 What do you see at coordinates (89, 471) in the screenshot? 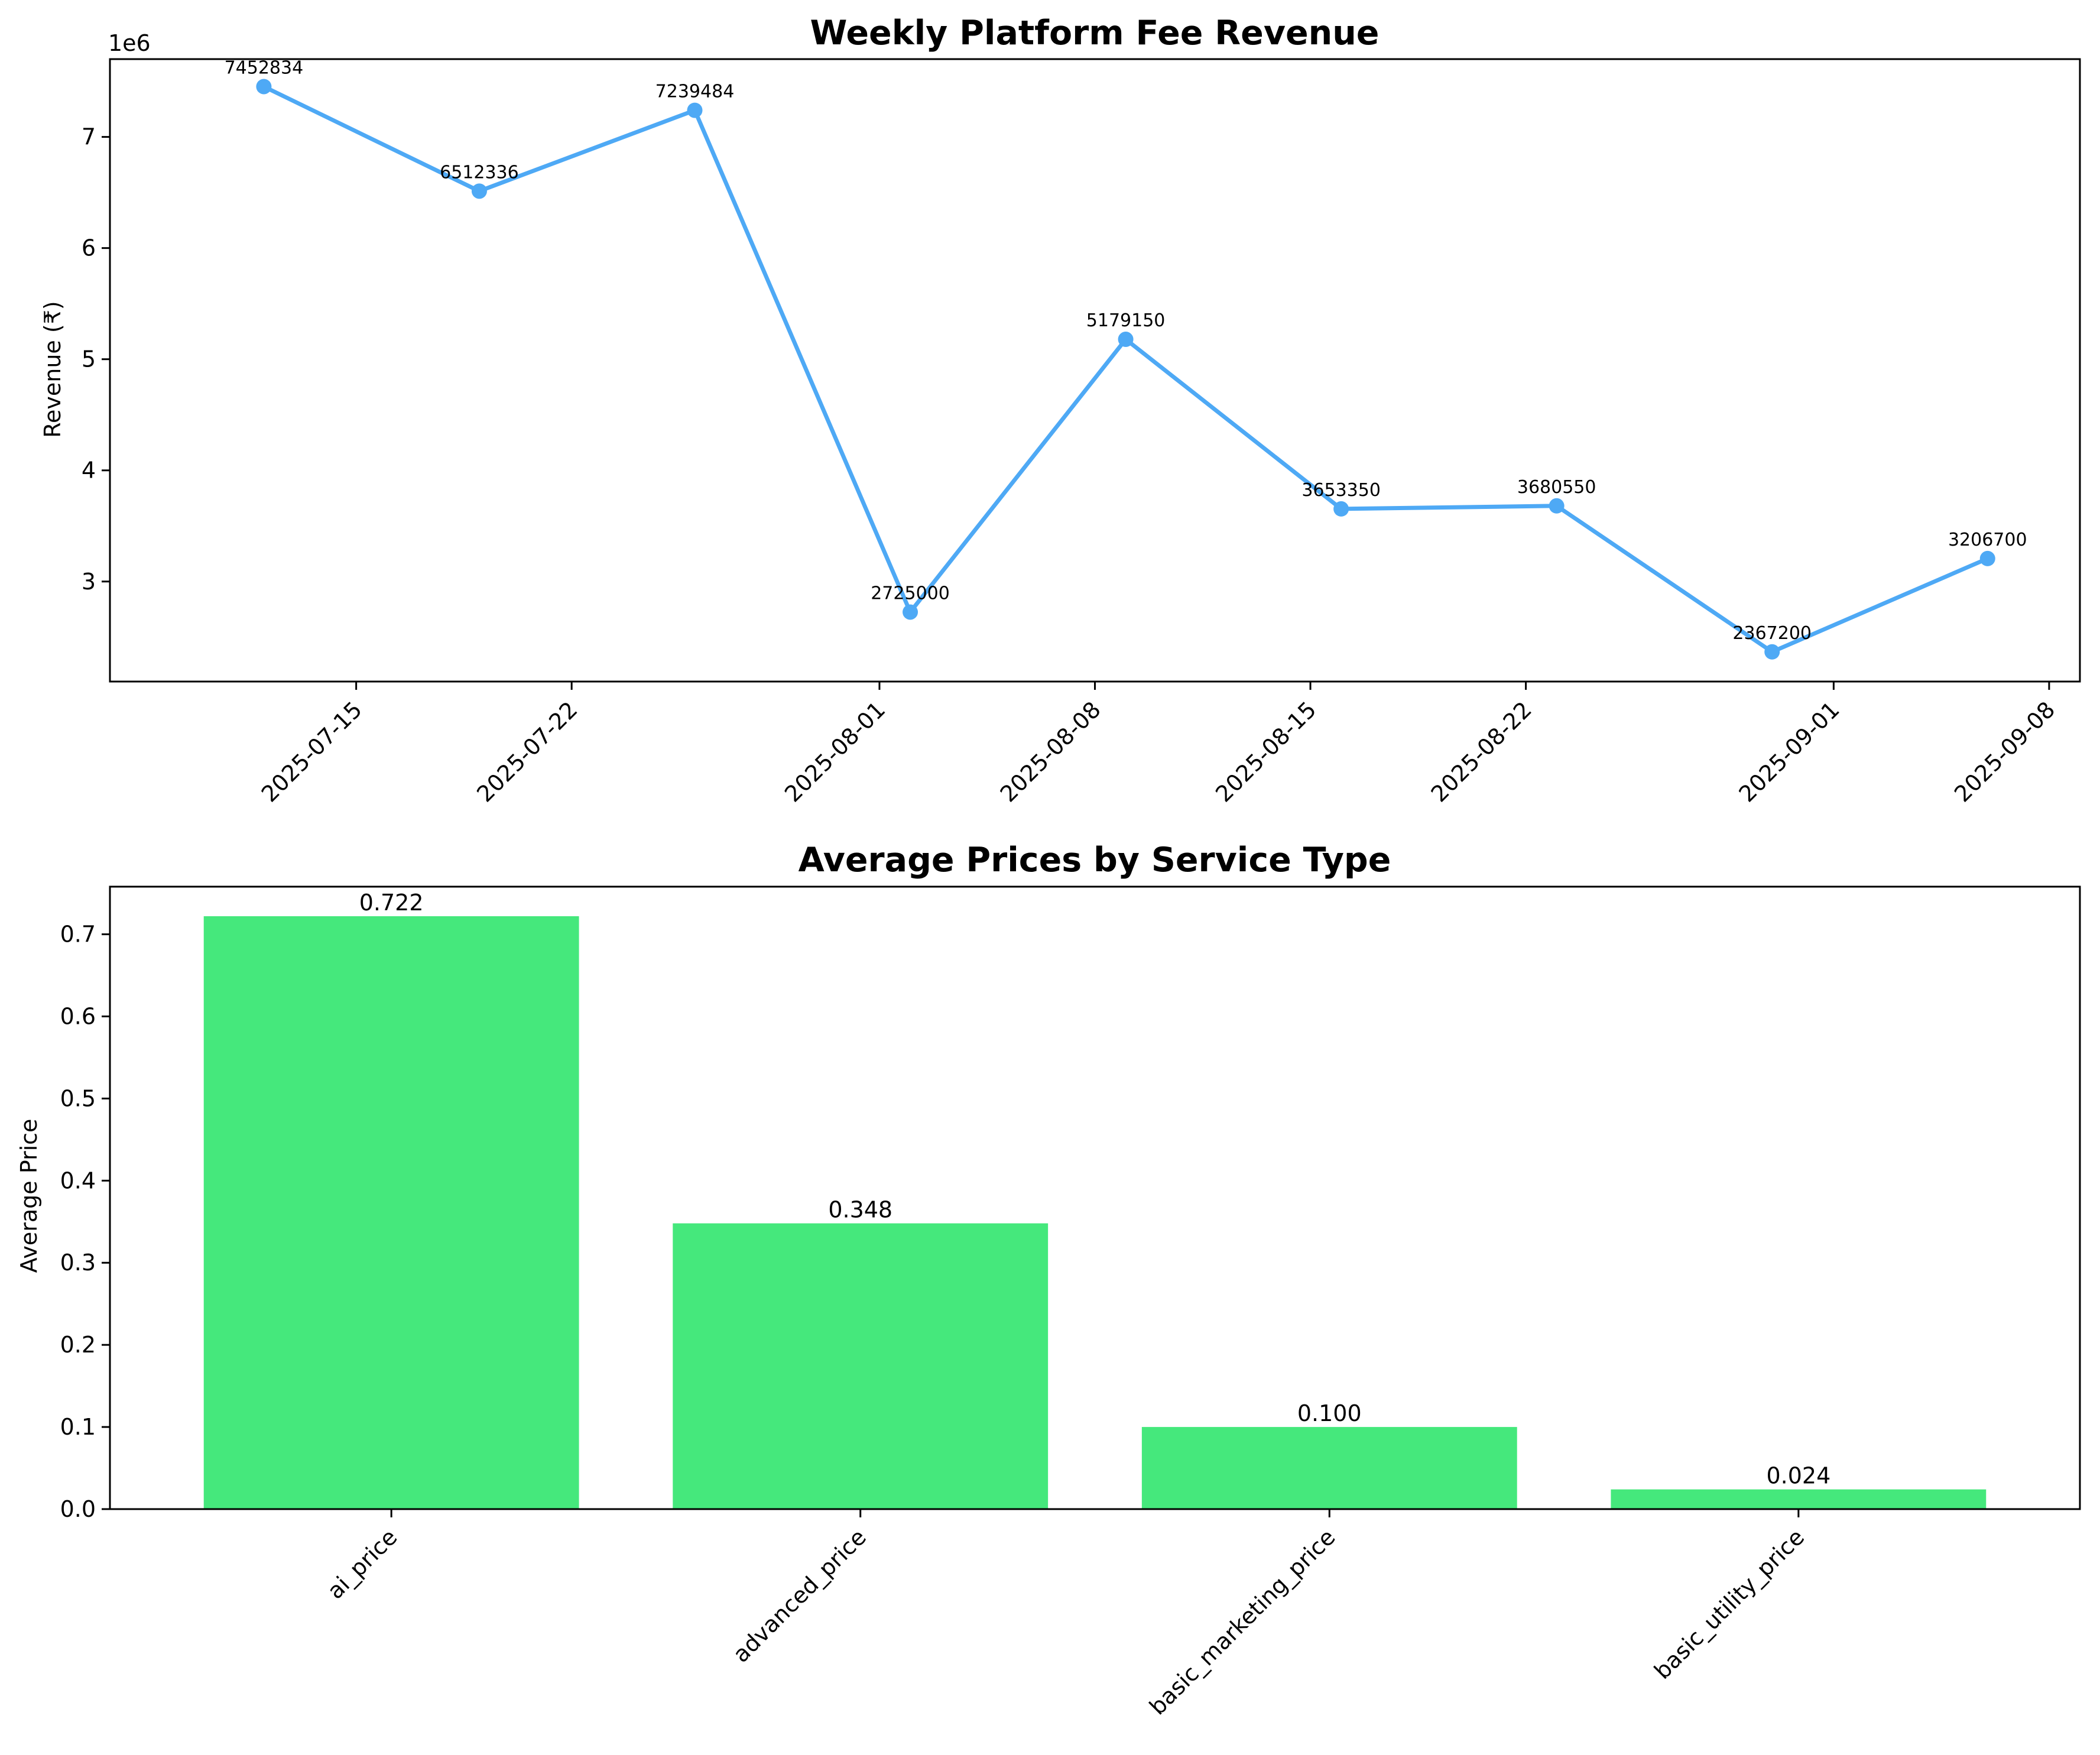
I see `line-y-tick-label: 4` at bounding box center [89, 471].